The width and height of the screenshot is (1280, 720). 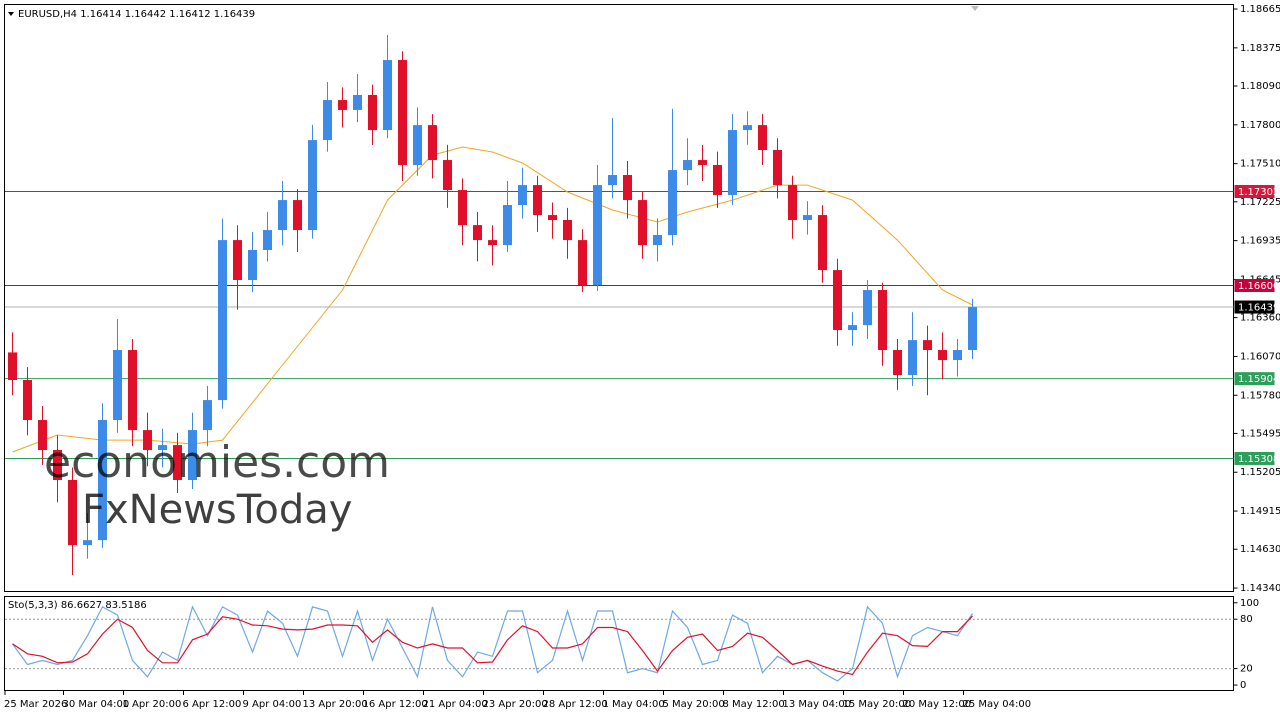 What do you see at coordinates (1246, 619) in the screenshot?
I see `y-tick-label: 80` at bounding box center [1246, 619].